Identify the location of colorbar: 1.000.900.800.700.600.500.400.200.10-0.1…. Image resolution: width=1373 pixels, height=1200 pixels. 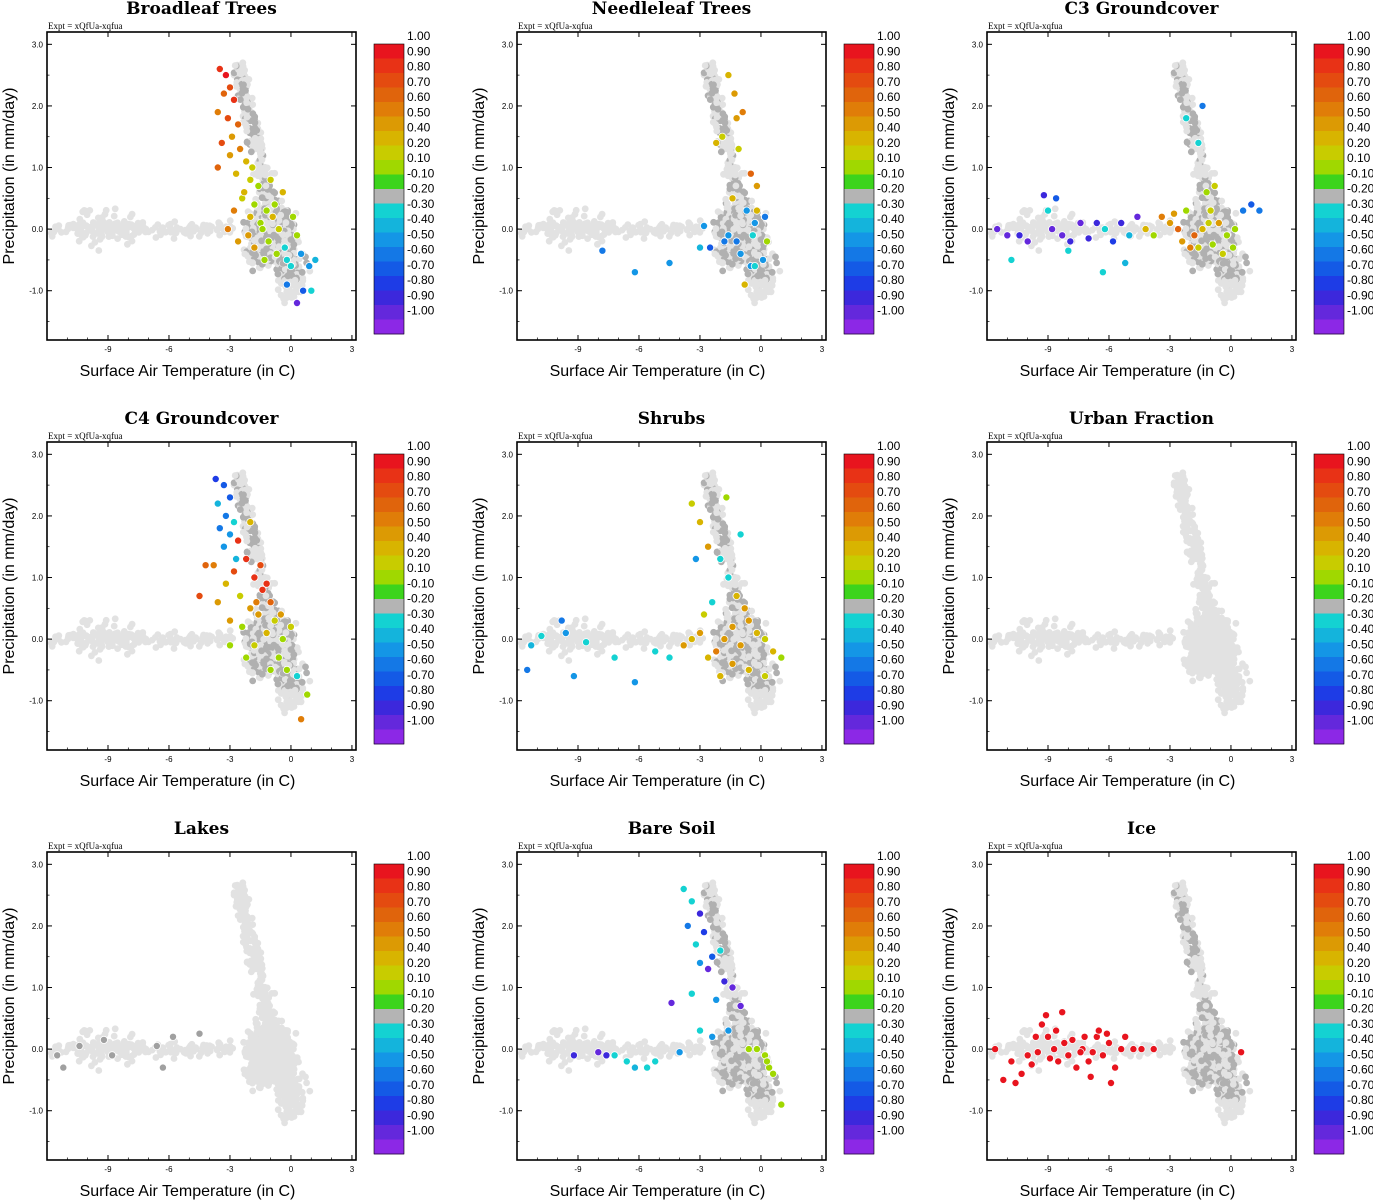
(404, 182).